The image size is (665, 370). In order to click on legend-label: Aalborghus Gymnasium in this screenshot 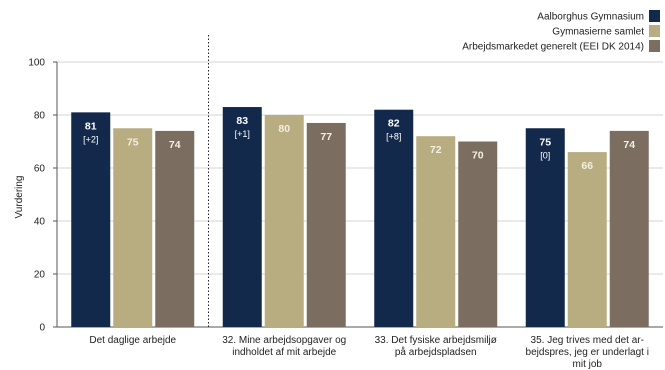, I will do `click(590, 17)`.